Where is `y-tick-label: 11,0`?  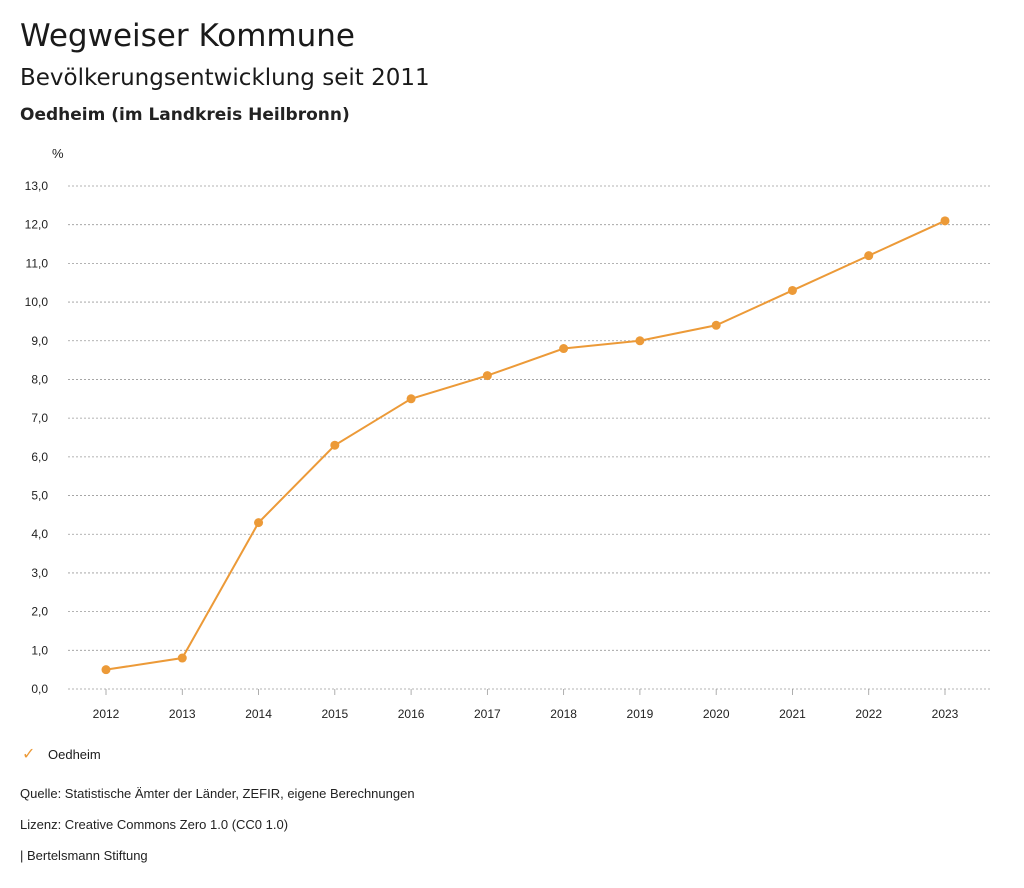
y-tick-label: 11,0 is located at coordinates (37, 263).